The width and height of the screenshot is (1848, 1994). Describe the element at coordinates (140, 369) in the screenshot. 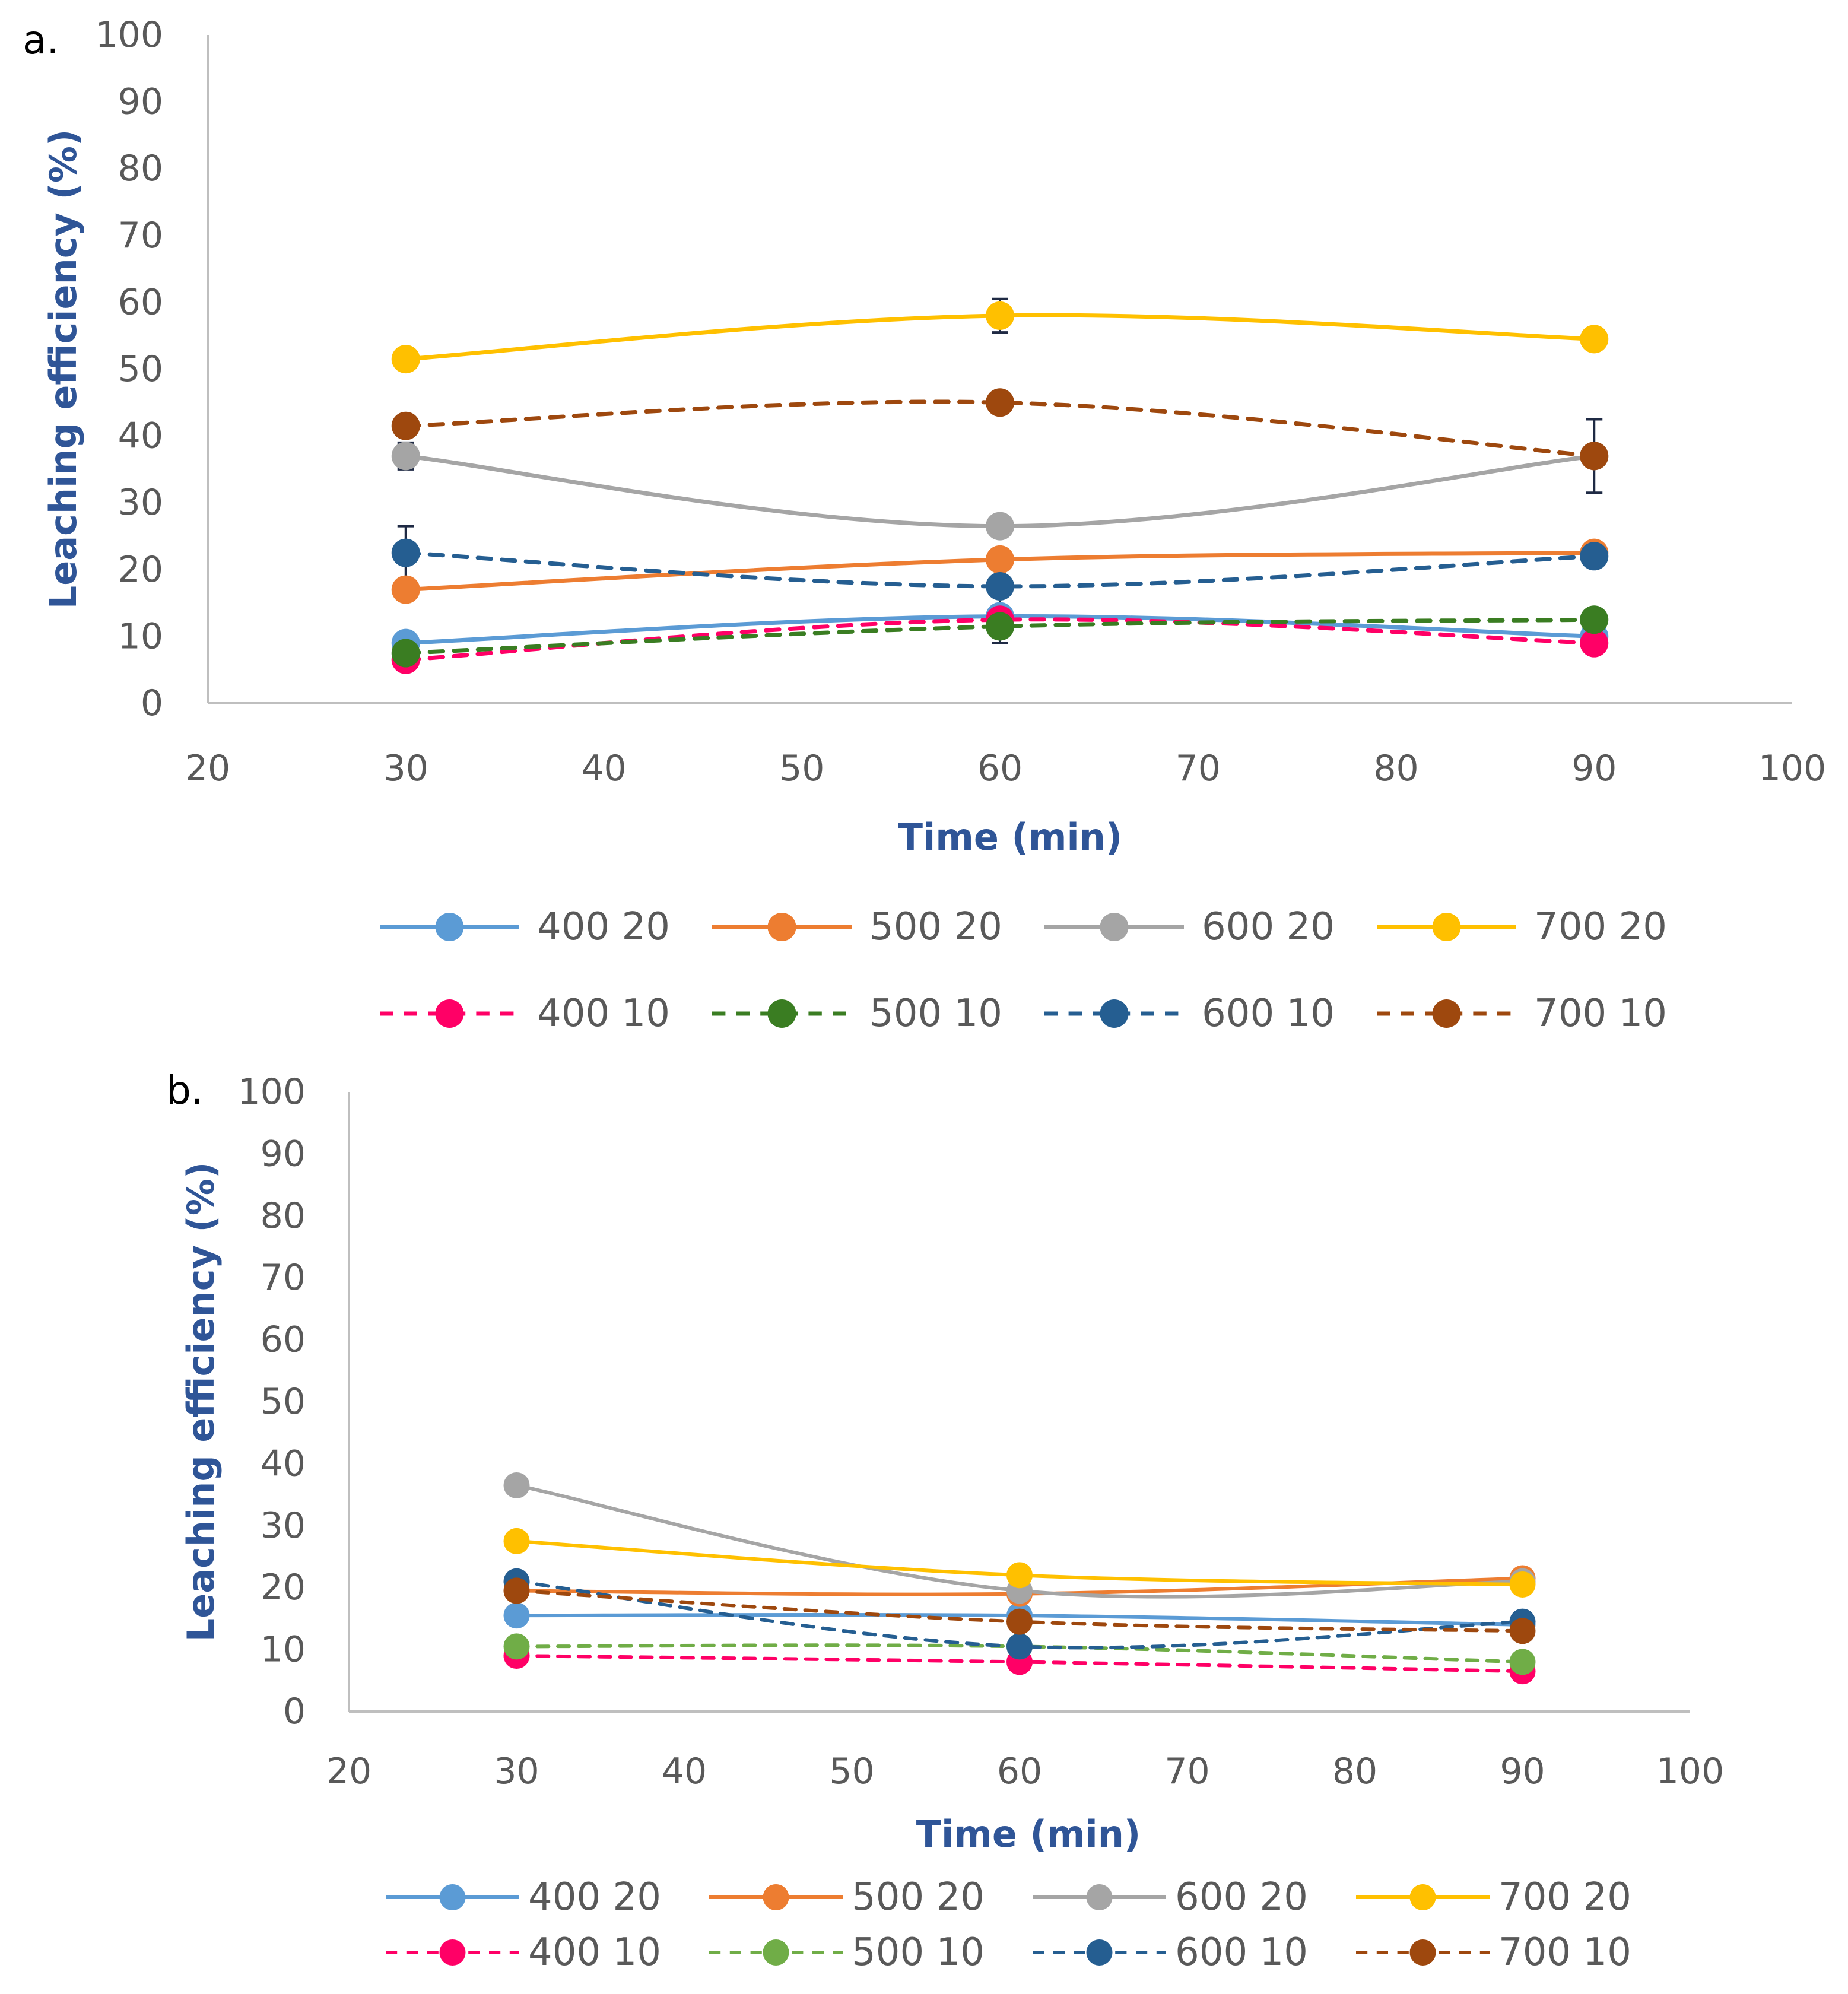

I see `y-tick-label: 50` at that location.